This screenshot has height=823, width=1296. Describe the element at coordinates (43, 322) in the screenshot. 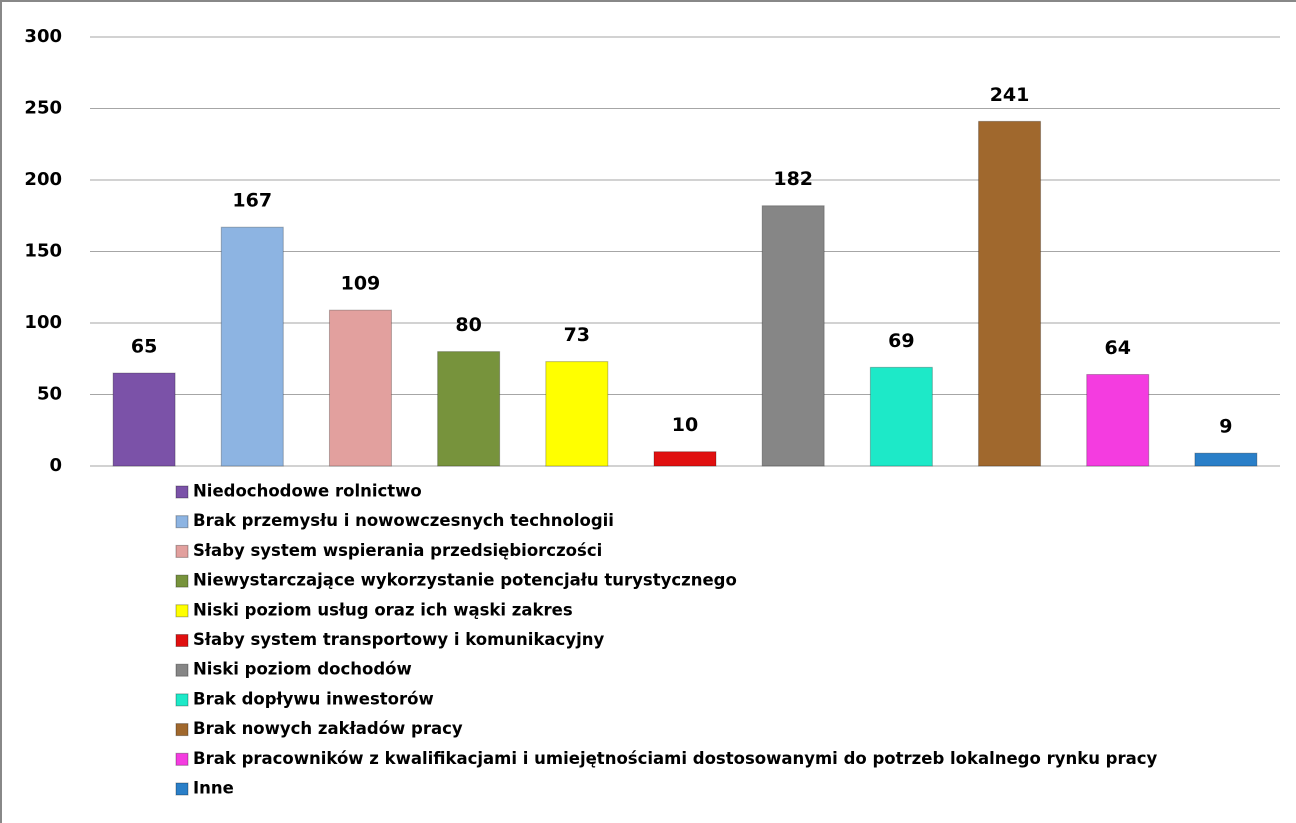

I see `y-tick-label: 100` at that location.